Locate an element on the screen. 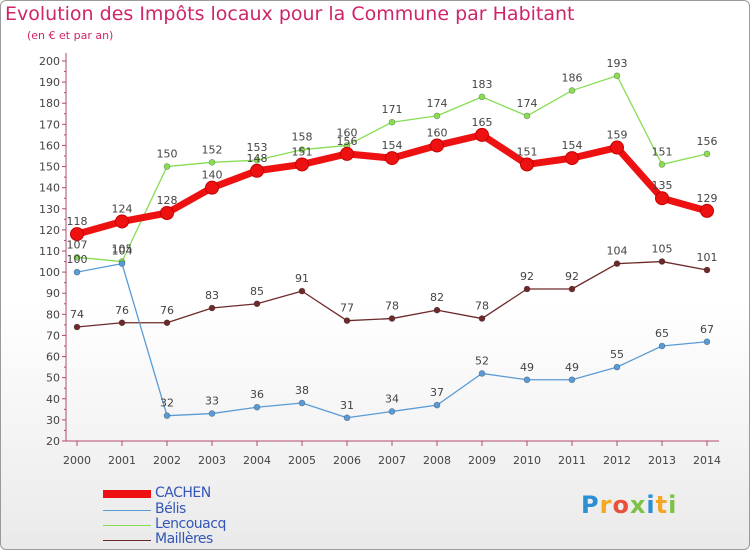 This screenshot has height=550, width=750. x-tick-label: 2008 is located at coordinates (437, 460).